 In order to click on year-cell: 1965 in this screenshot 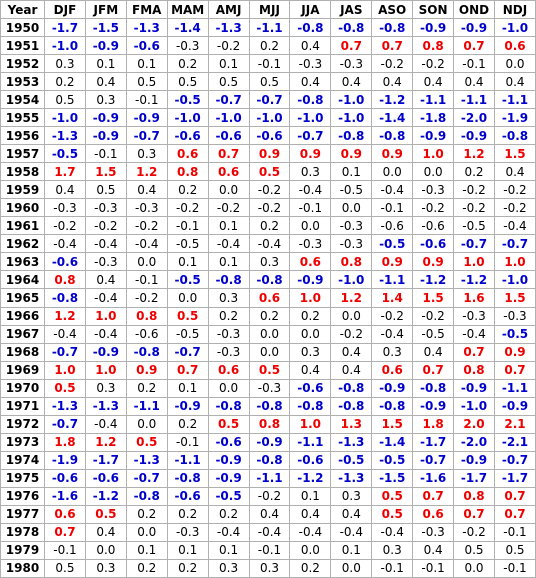, I will do `click(22, 298)`.